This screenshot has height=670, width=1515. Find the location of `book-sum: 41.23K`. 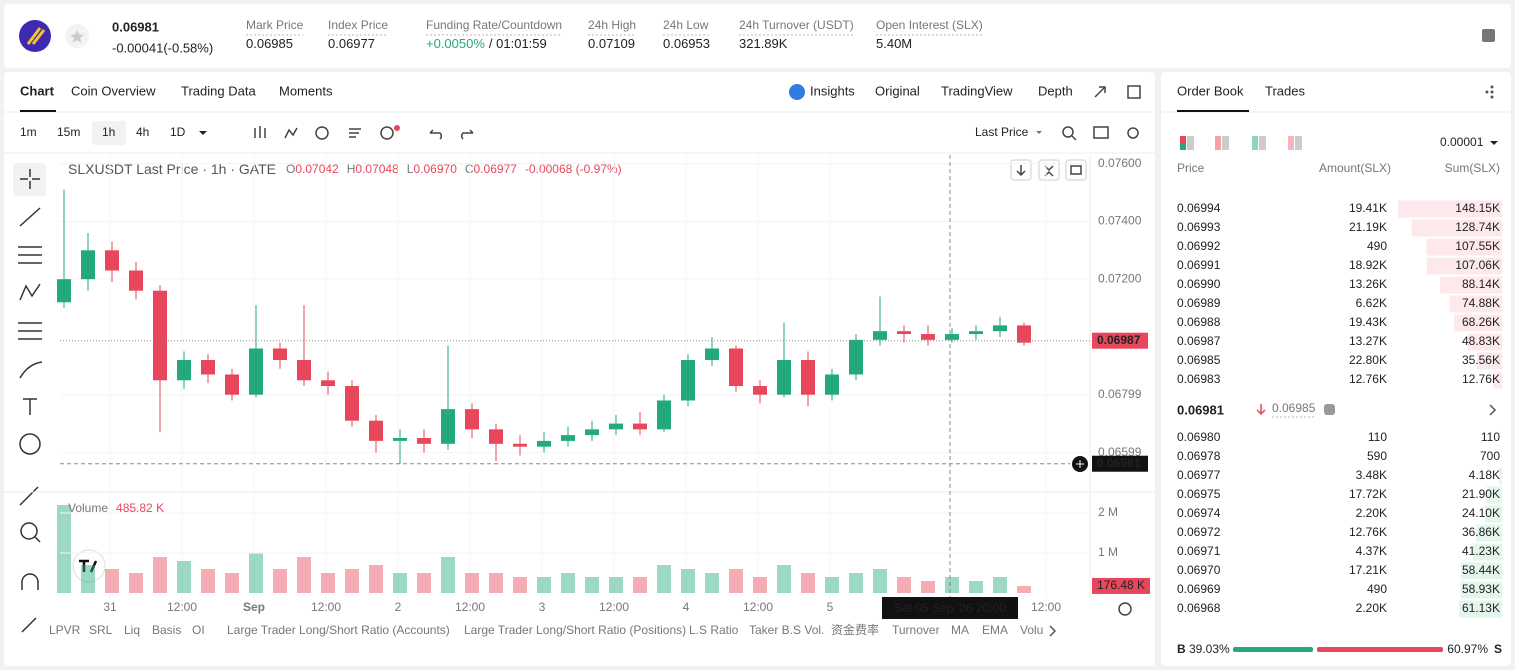

book-sum: 41.23K is located at coordinates (1481, 551).